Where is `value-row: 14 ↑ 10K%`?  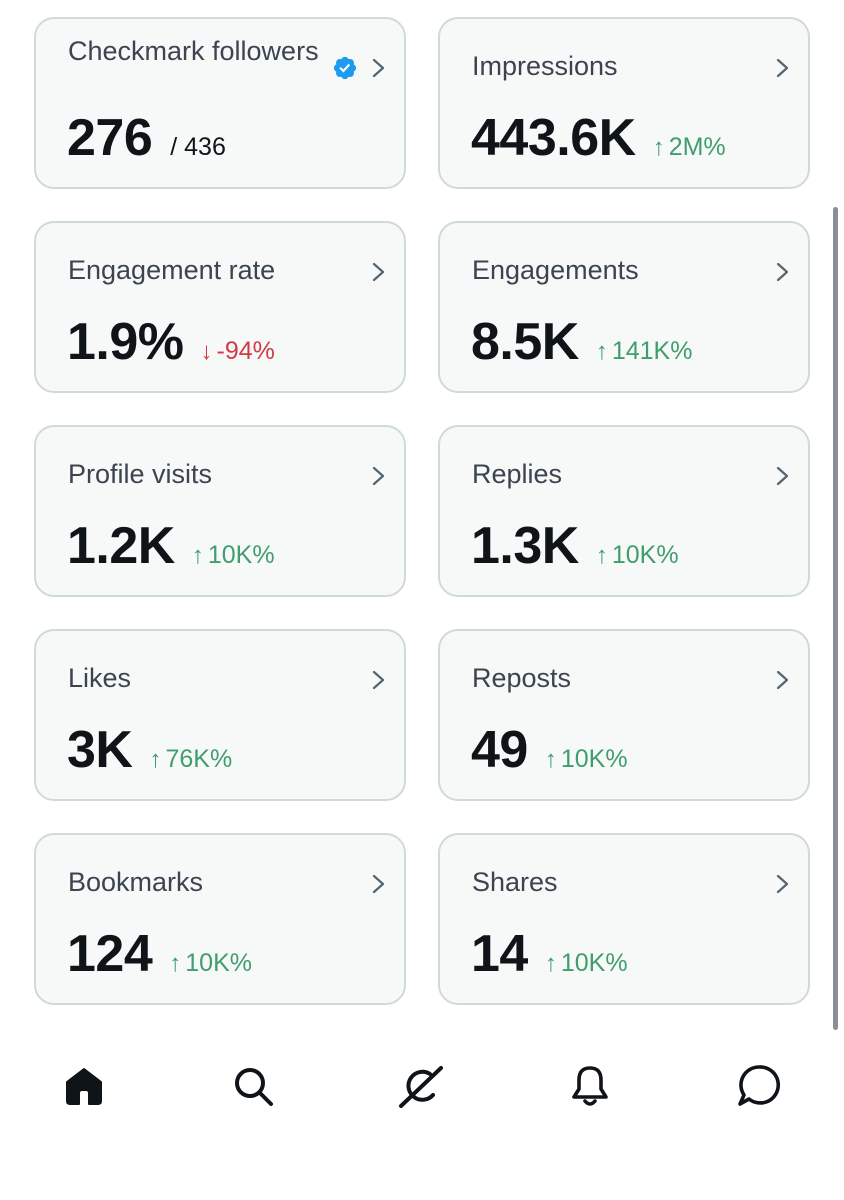
value-row: 14 ↑ 10K% is located at coordinates (549, 954).